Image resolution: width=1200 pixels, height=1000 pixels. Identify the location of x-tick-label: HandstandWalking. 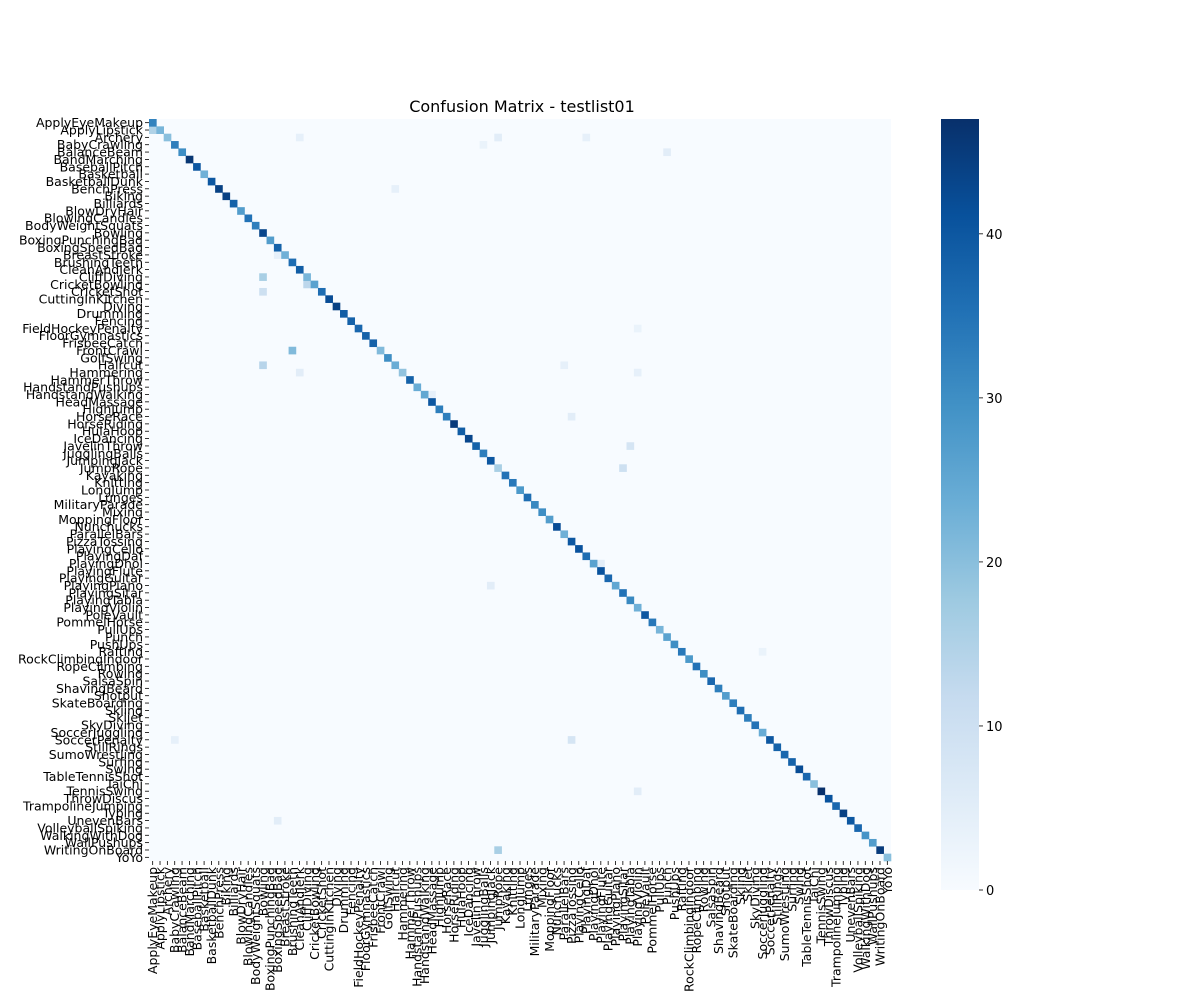
(424, 925).